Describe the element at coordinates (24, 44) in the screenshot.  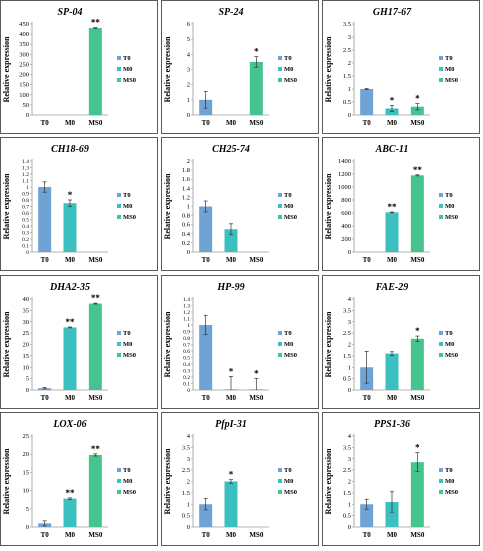
I see `y-tick-label: 350` at that location.